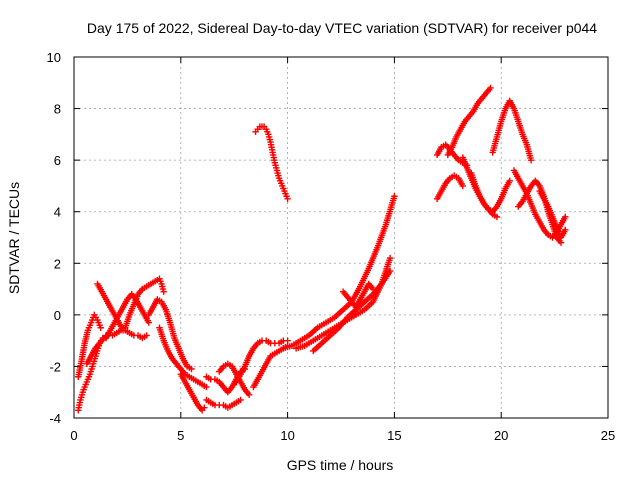 The image size is (640, 480). I want to click on y-axis-label: SDTVAR / TECUs, so click(14, 238).